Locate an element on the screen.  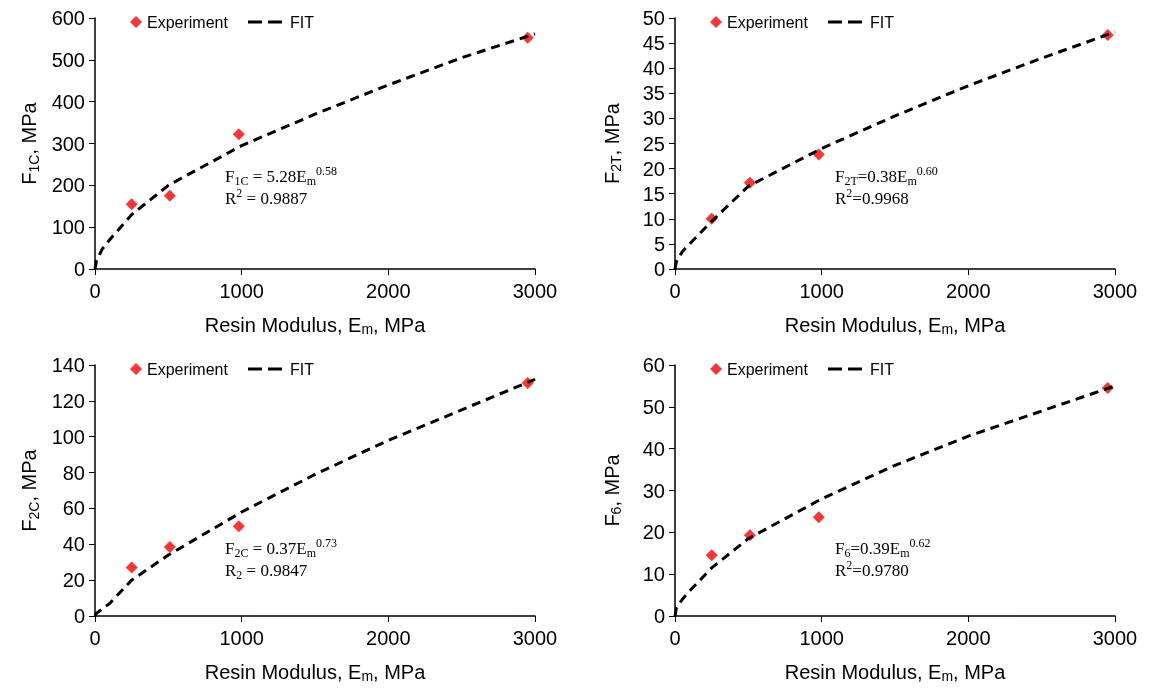
y-tick-label: 80 is located at coordinates (73, 472).